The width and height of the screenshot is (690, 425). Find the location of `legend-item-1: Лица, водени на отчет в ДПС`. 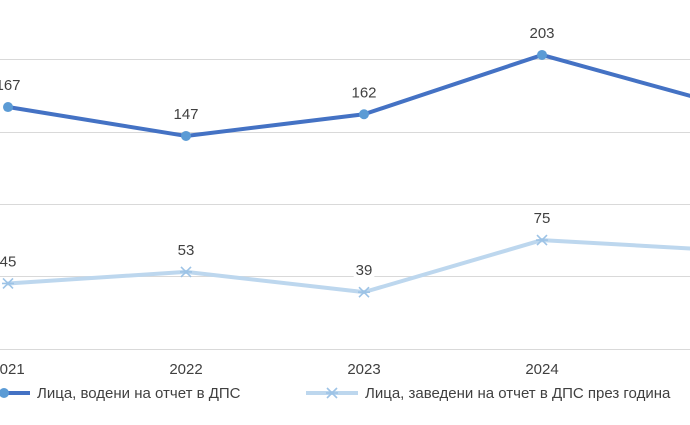

legend-item-1: Лица, водени на отчет в ДПС is located at coordinates (120, 393).